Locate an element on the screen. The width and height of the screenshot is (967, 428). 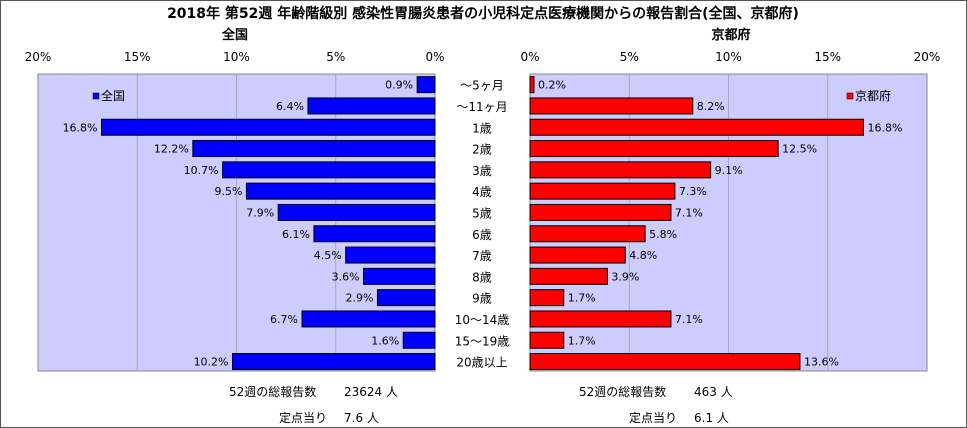
national-data-label: 6.7% is located at coordinates (284, 319).